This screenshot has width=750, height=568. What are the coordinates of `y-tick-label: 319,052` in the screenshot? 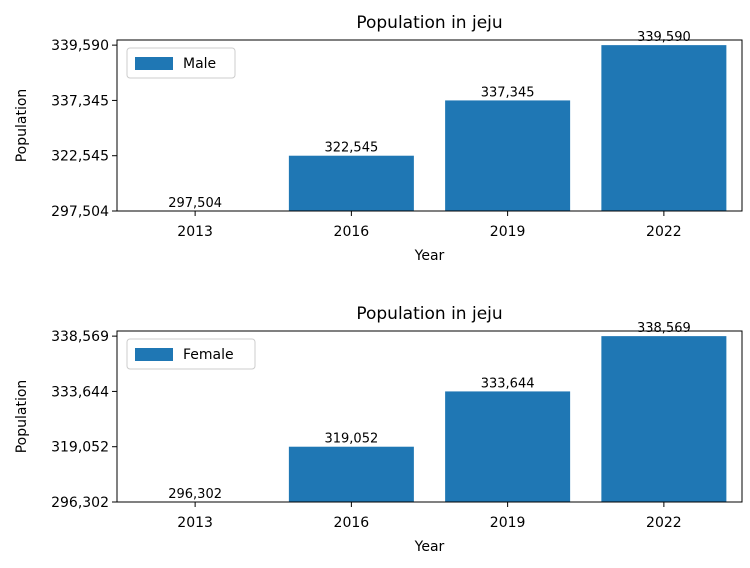 It's located at (80, 448).